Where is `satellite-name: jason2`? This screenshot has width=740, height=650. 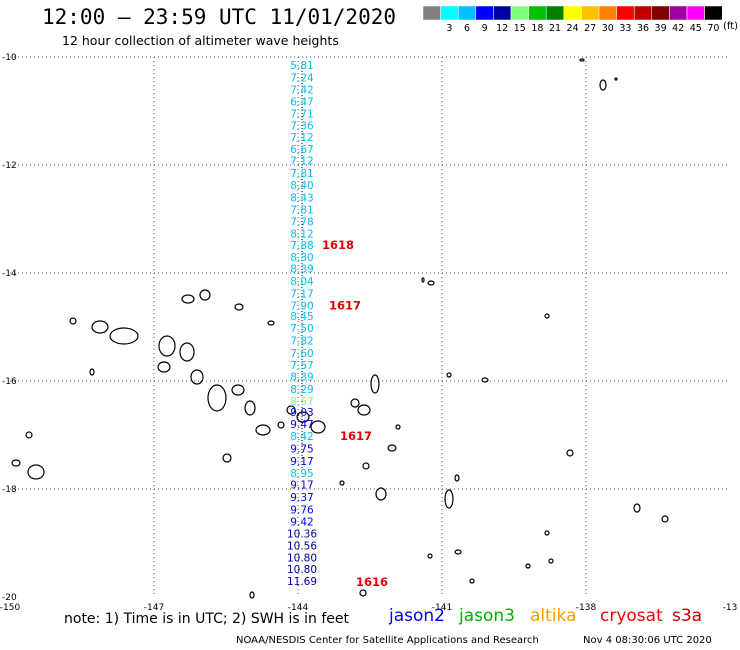
satellite-name: jason2 is located at coordinates (417, 616).